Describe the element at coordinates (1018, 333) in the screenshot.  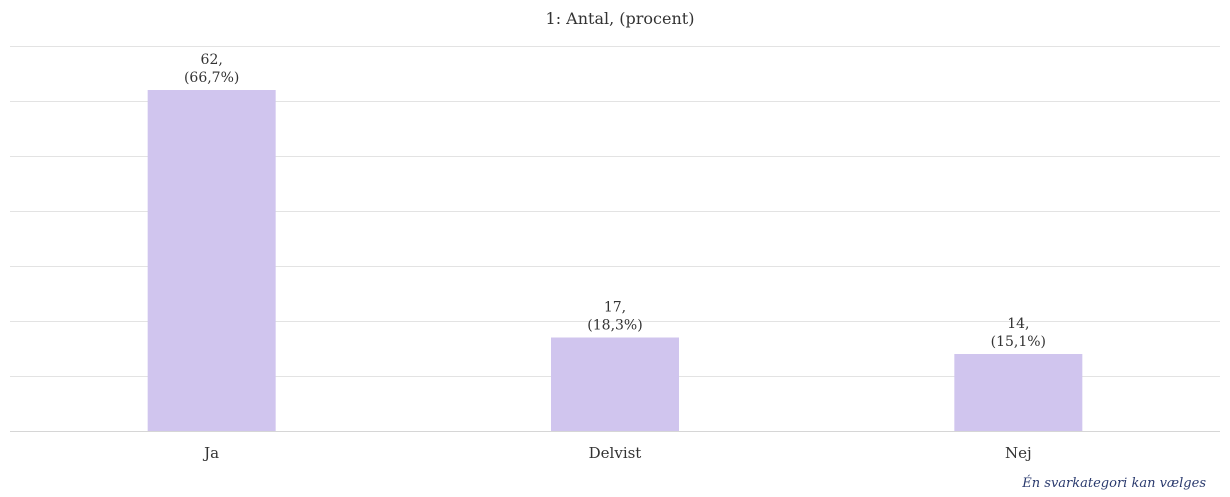
I see `data-label-nej: 14, (15,1%)` at that location.